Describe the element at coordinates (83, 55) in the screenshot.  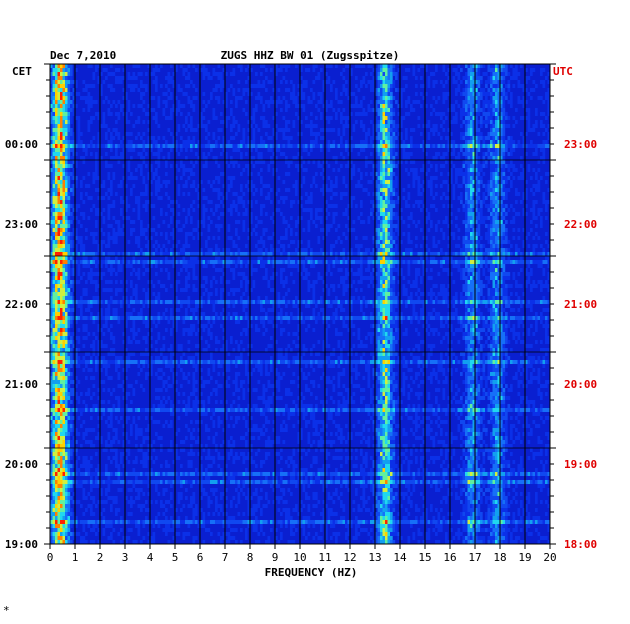
I see `chart-date: Dec 7,2010` at that location.